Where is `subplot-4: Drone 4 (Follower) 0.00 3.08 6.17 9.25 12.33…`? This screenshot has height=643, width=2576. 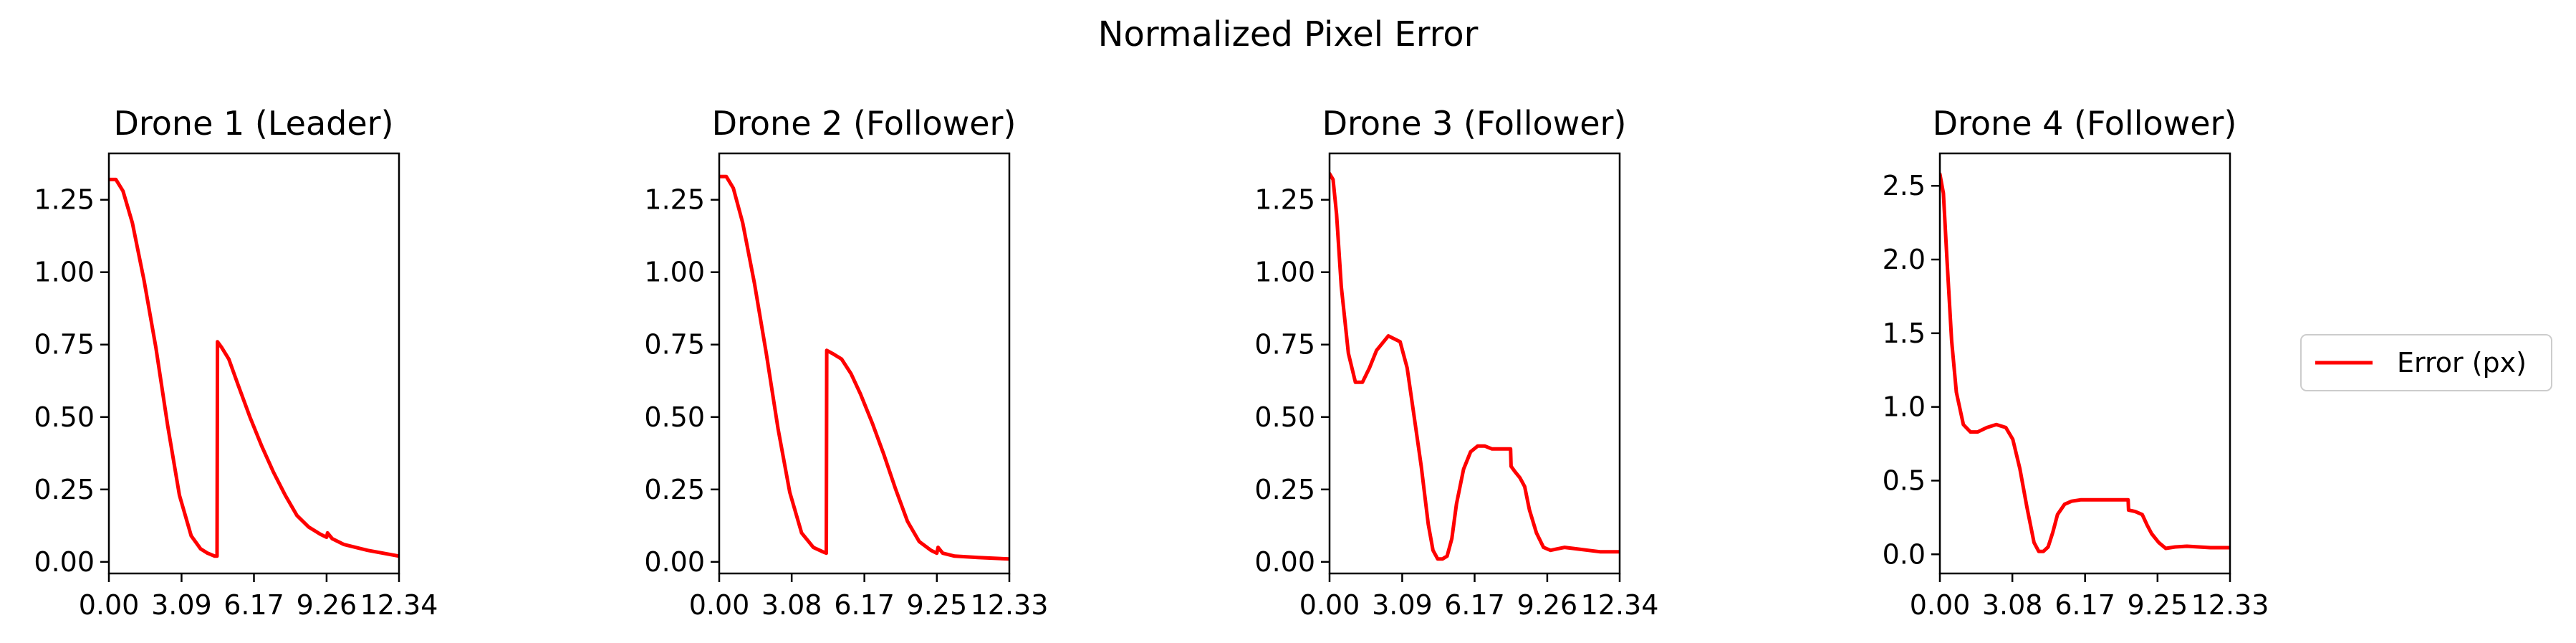 subplot-4: Drone 4 (Follower) 0.00 3.08 6.17 9.25 12.33… is located at coordinates (2076, 362).